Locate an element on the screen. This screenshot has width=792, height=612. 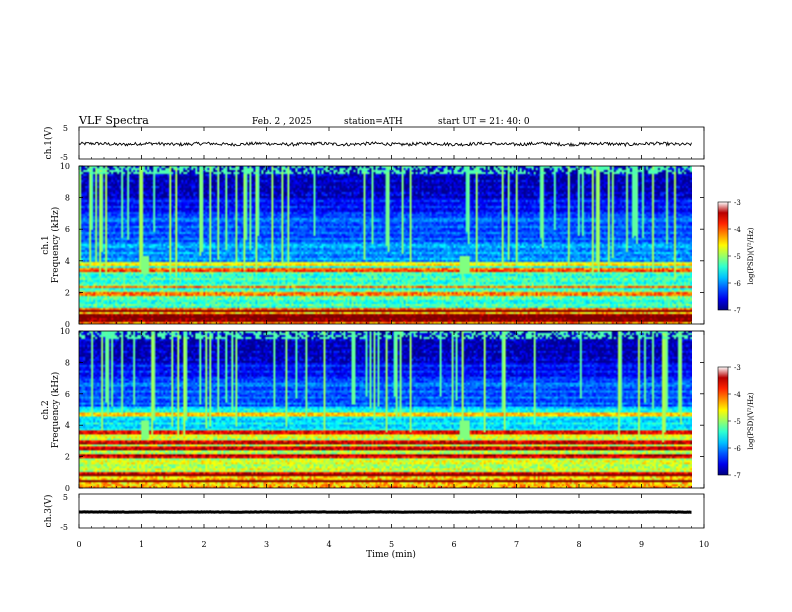
ch1-waveform-line is located at coordinates (385, 144).